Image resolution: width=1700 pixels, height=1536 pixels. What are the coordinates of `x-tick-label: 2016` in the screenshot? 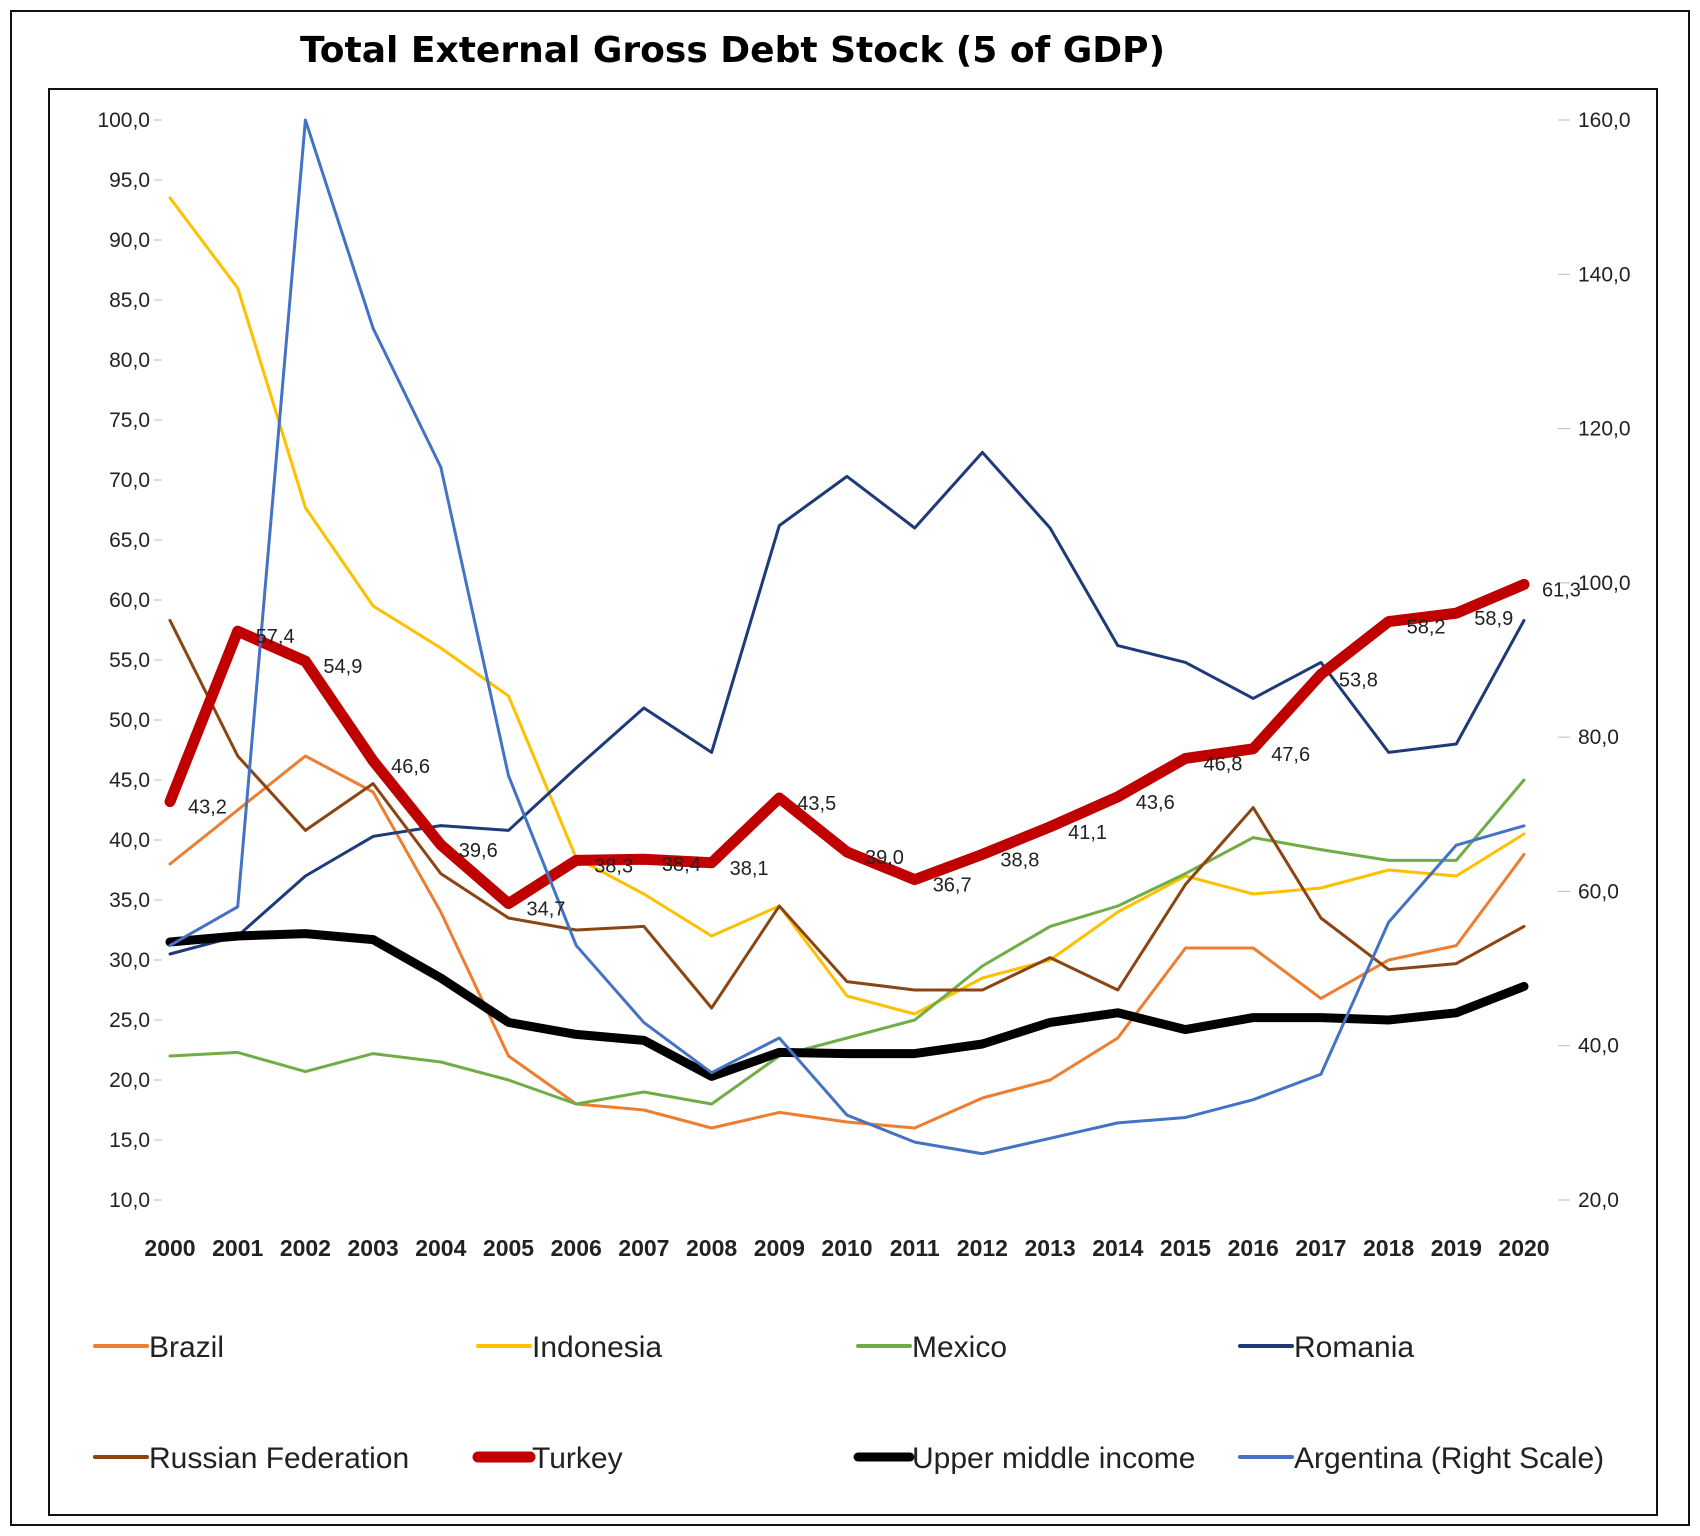 It's located at (1253, 1248).